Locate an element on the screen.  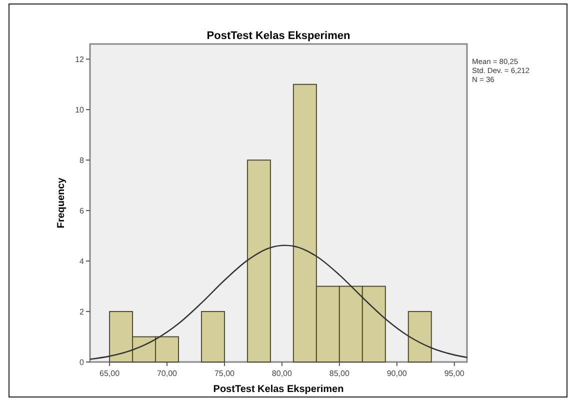
y-tick-label: 6 is located at coordinates (82, 211).